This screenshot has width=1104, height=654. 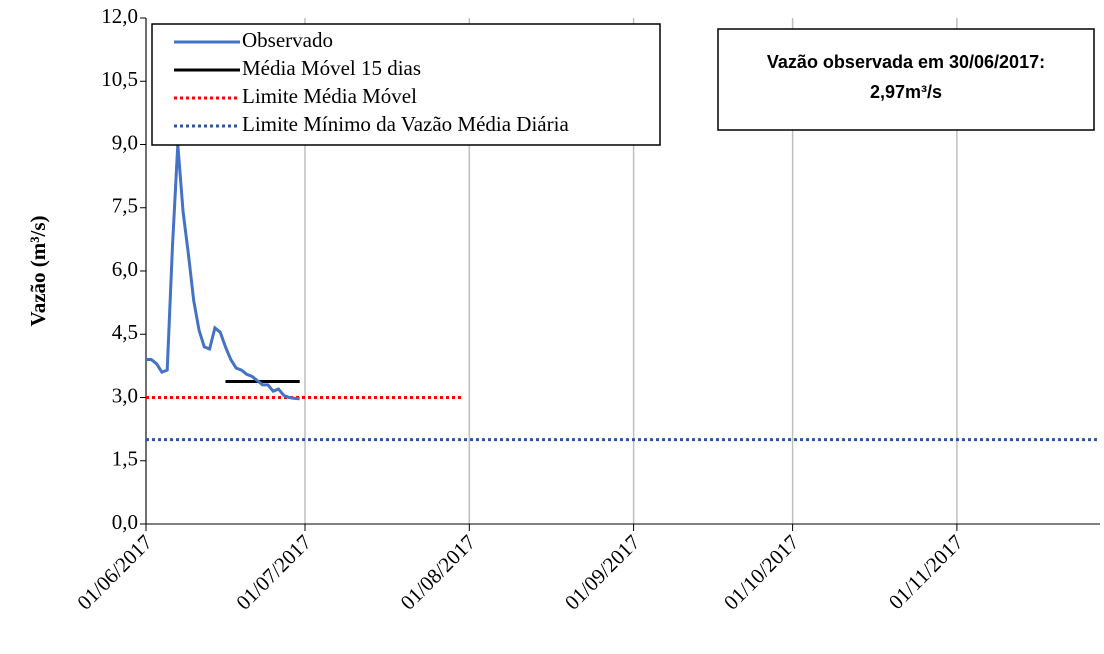 I want to click on y-tick-label: 7,5, so click(x=125, y=206).